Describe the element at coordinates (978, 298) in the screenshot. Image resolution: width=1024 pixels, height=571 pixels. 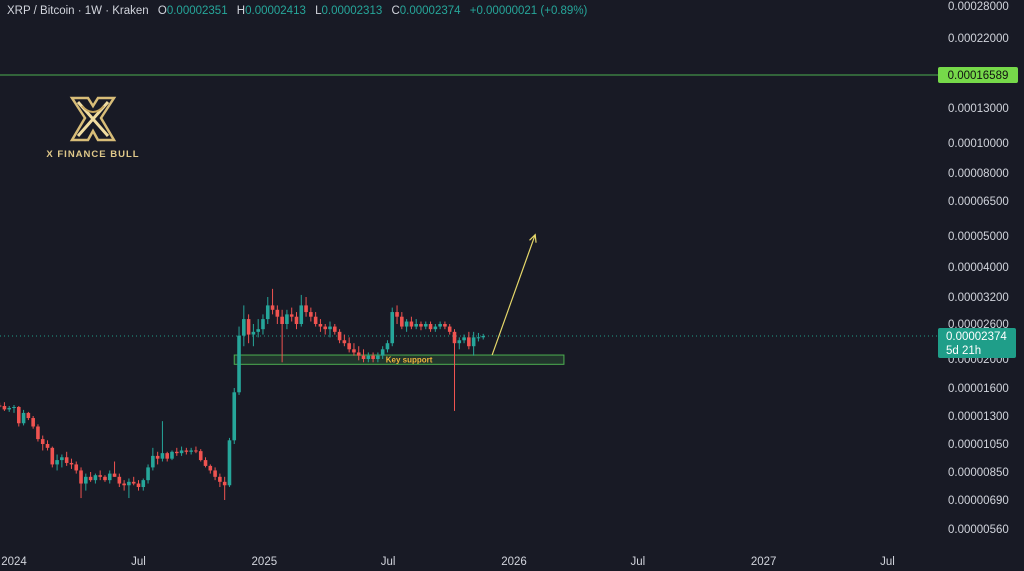
I see `y-tick-label: 0.00003200` at that location.